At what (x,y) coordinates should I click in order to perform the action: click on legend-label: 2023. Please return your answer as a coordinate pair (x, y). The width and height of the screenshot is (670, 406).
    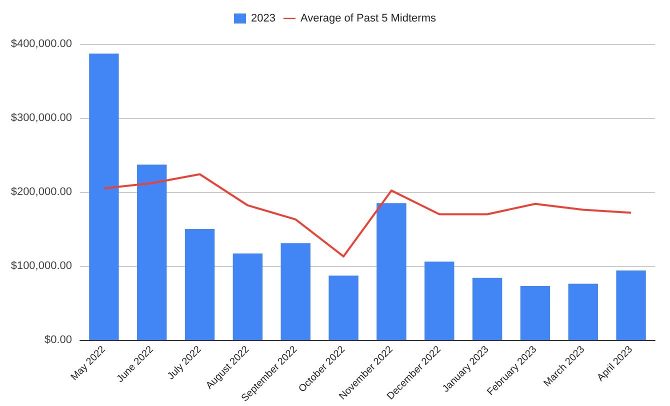
    Looking at the image, I should click on (263, 18).